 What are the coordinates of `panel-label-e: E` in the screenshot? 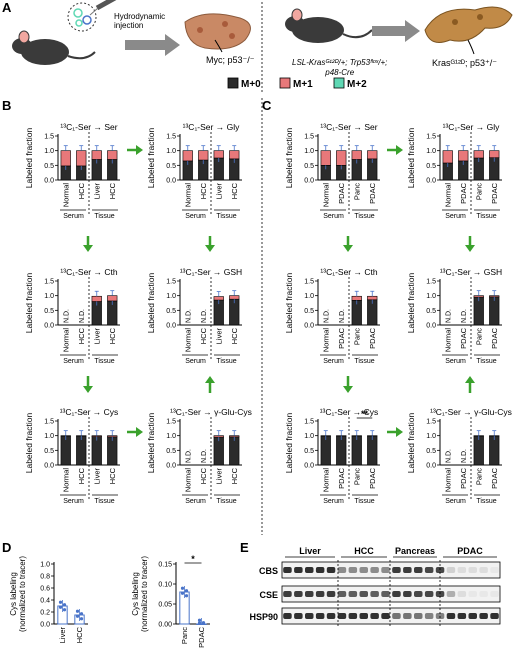 It's located at (244, 547).